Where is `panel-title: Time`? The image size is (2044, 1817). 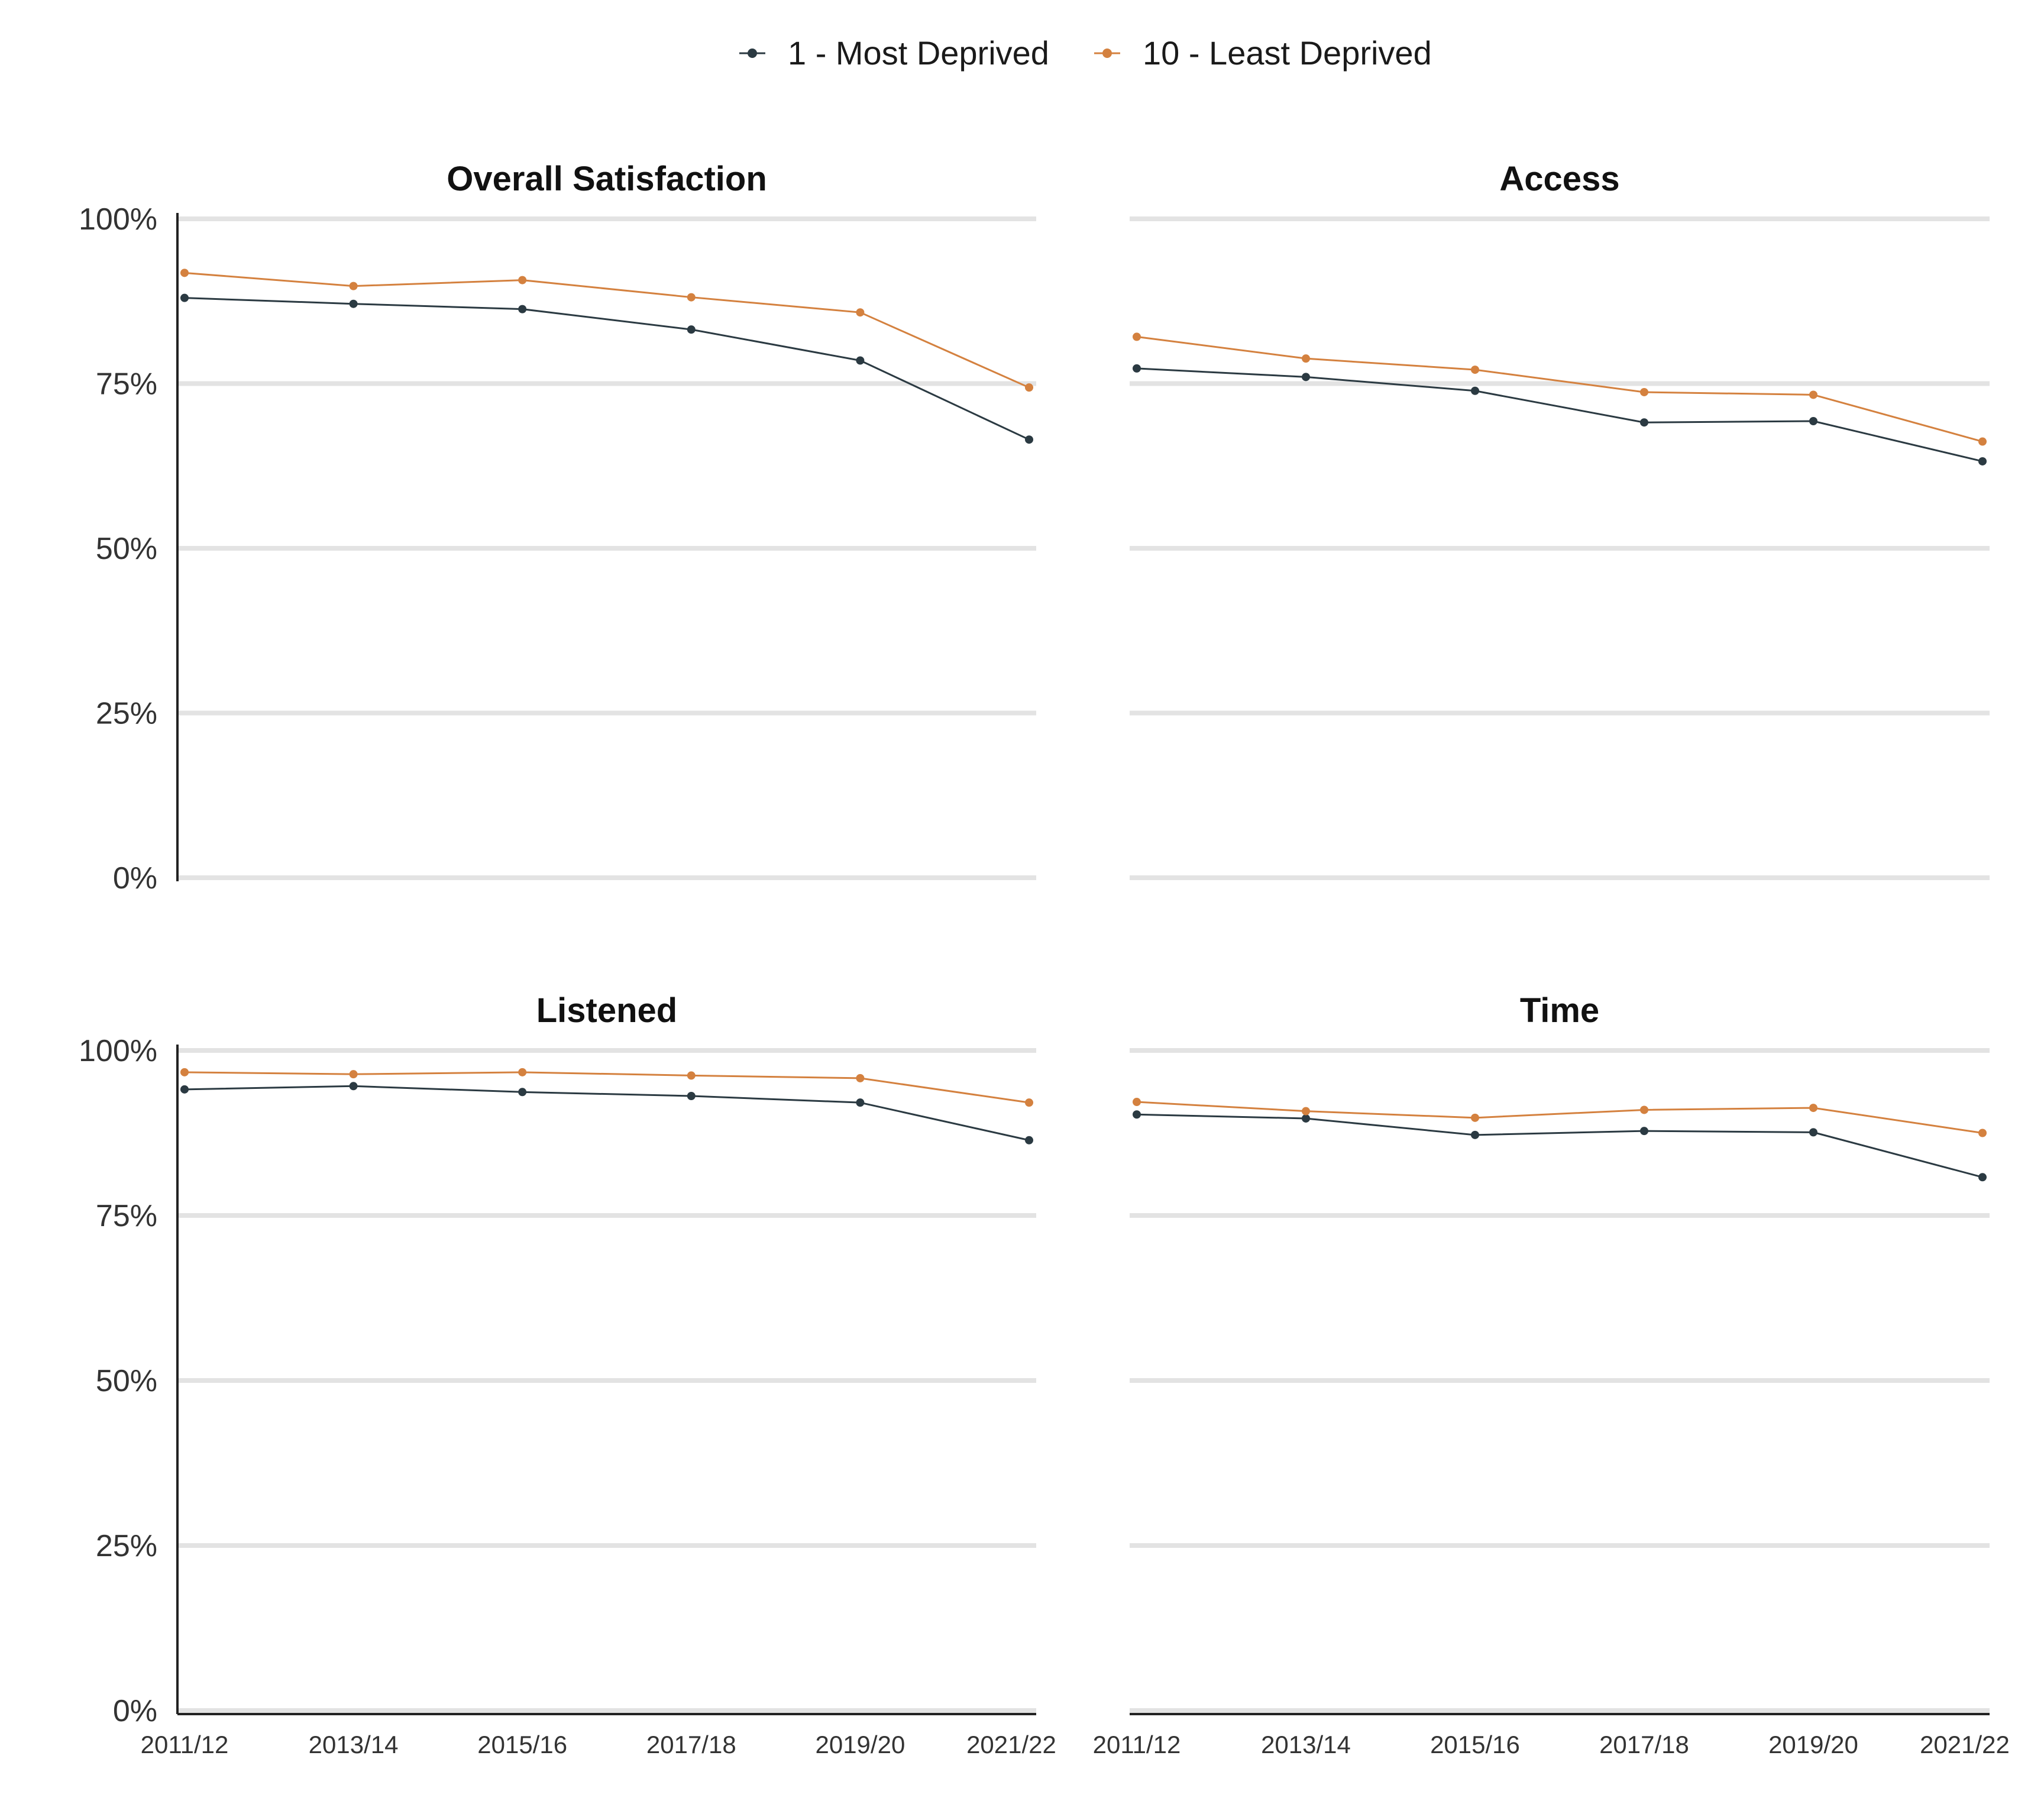
panel-title: Time is located at coordinates (1559, 1010).